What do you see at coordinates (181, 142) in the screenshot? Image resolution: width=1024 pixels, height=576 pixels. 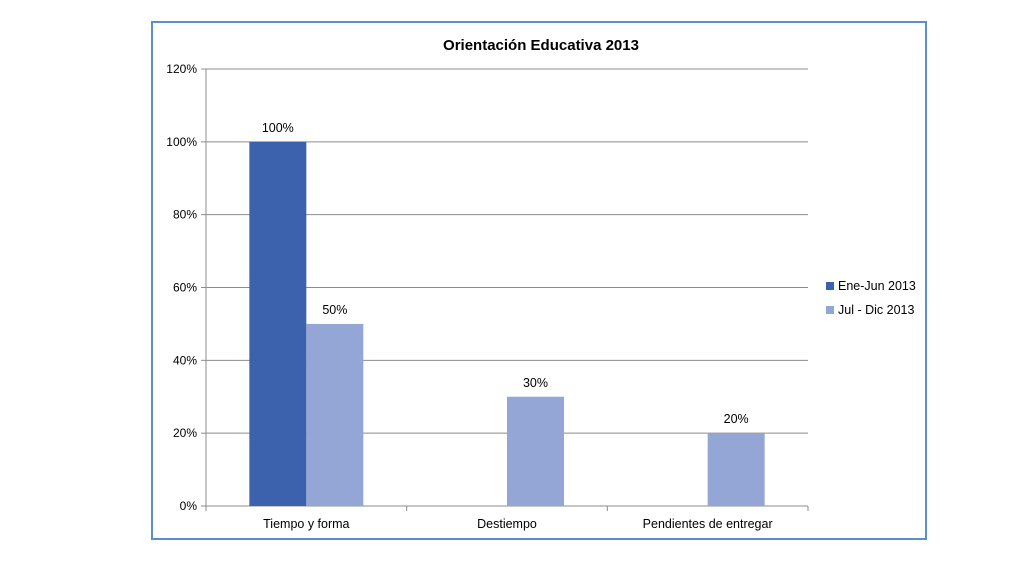 I see `y-tick-label: 100%` at bounding box center [181, 142].